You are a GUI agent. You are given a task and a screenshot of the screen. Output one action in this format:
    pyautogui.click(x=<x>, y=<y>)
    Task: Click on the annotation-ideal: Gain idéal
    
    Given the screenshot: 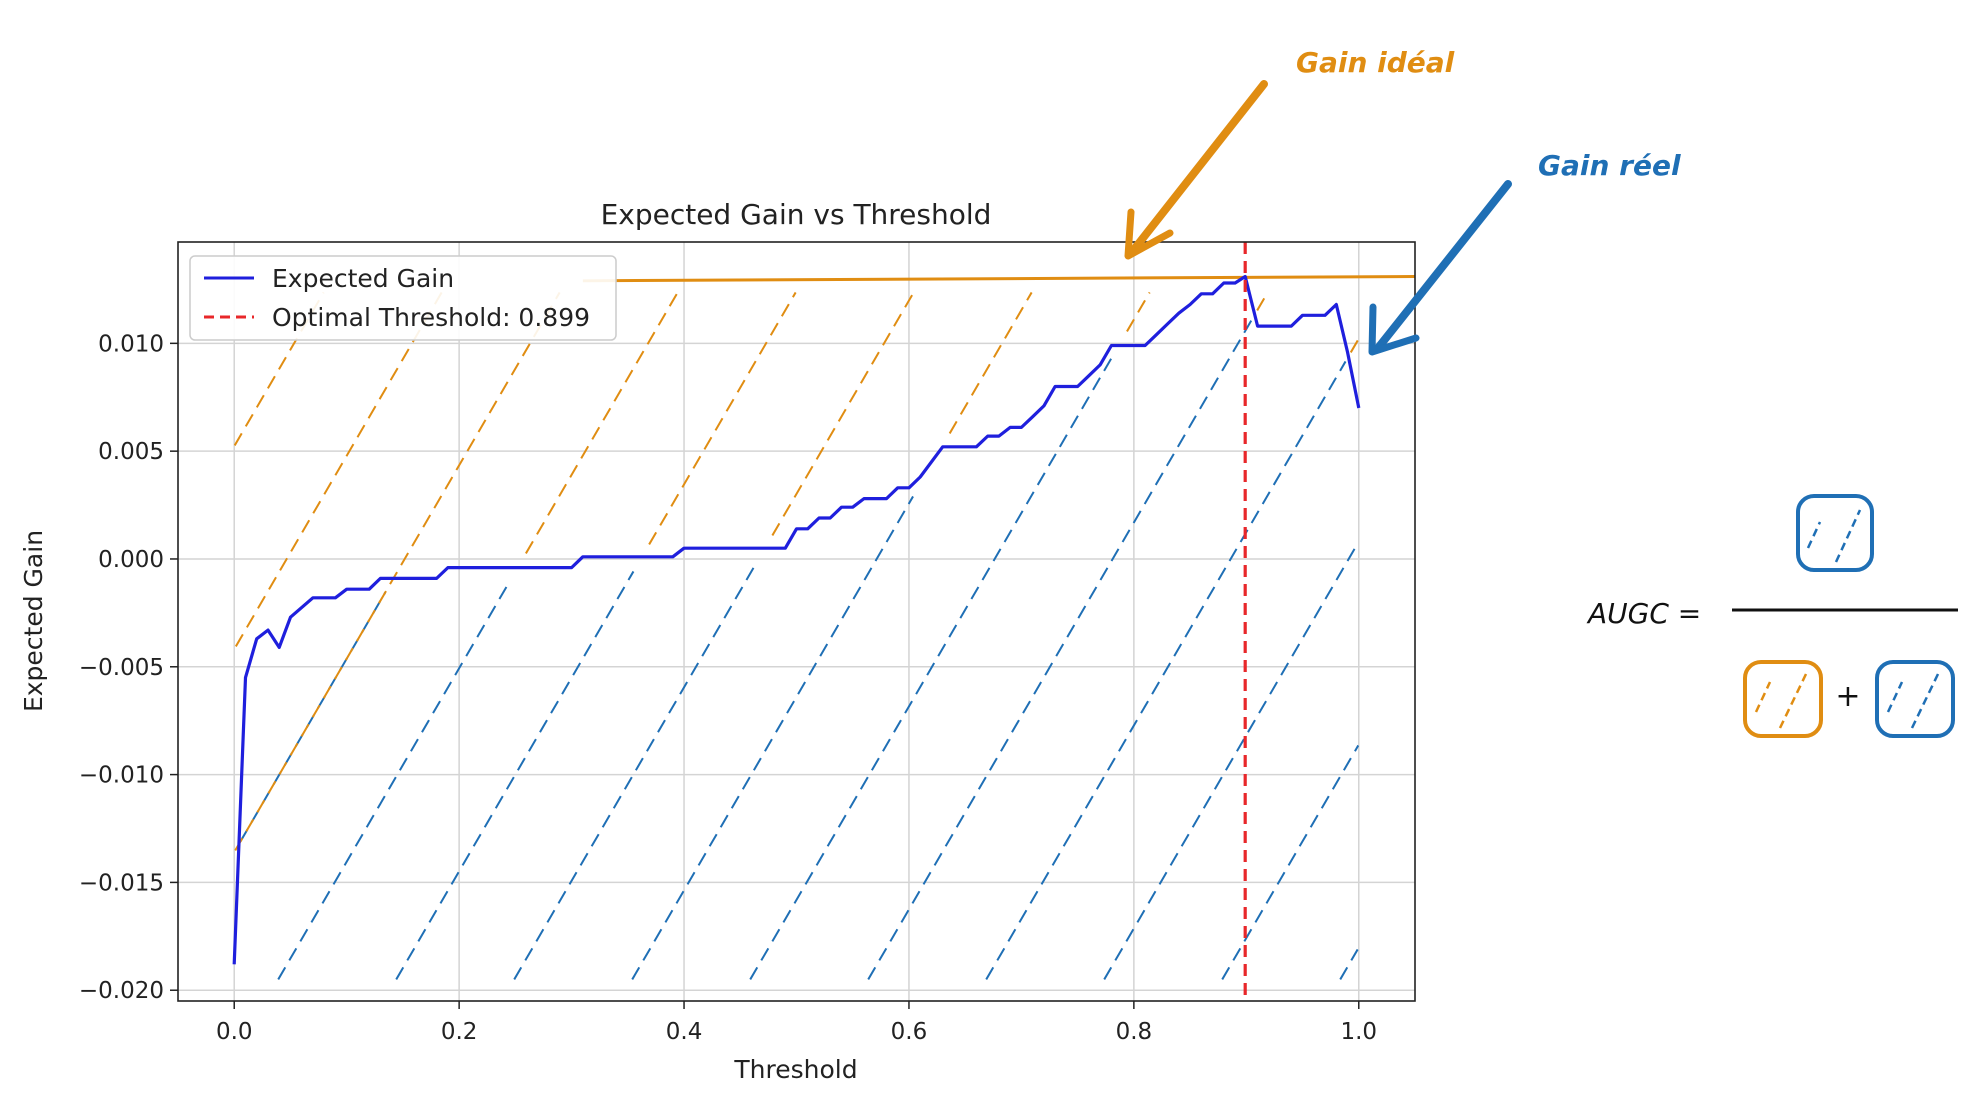 What is the action you would take?
    pyautogui.click(x=1289, y=153)
    